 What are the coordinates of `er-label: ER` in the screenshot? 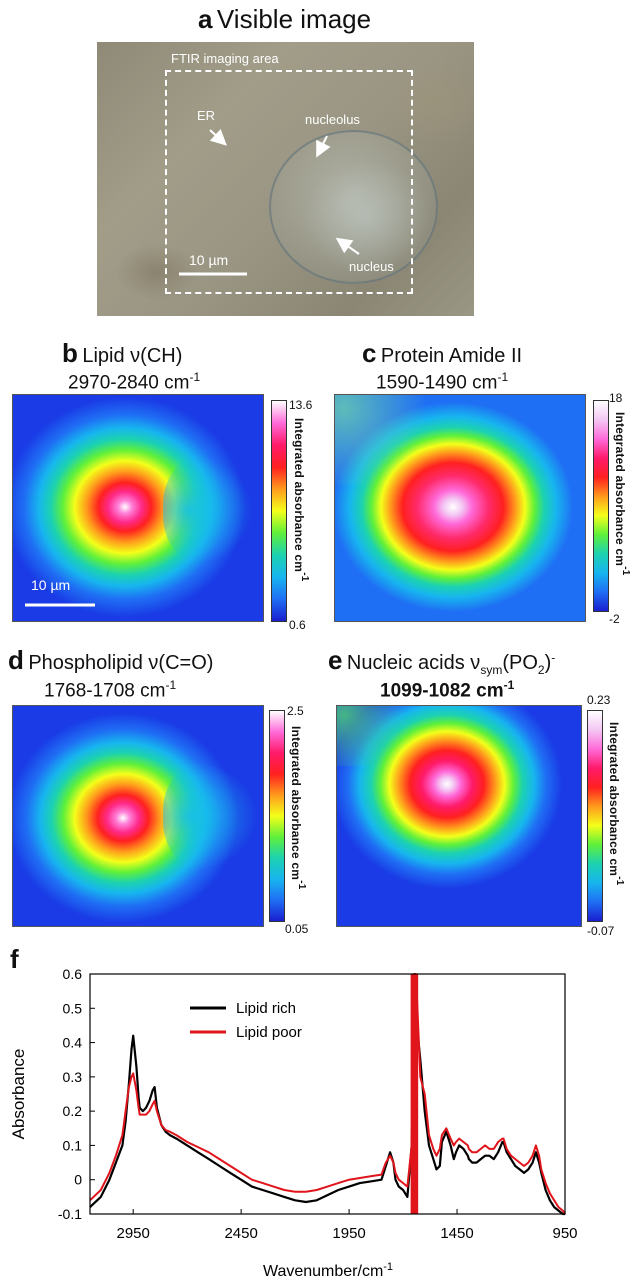 It's located at (206, 115).